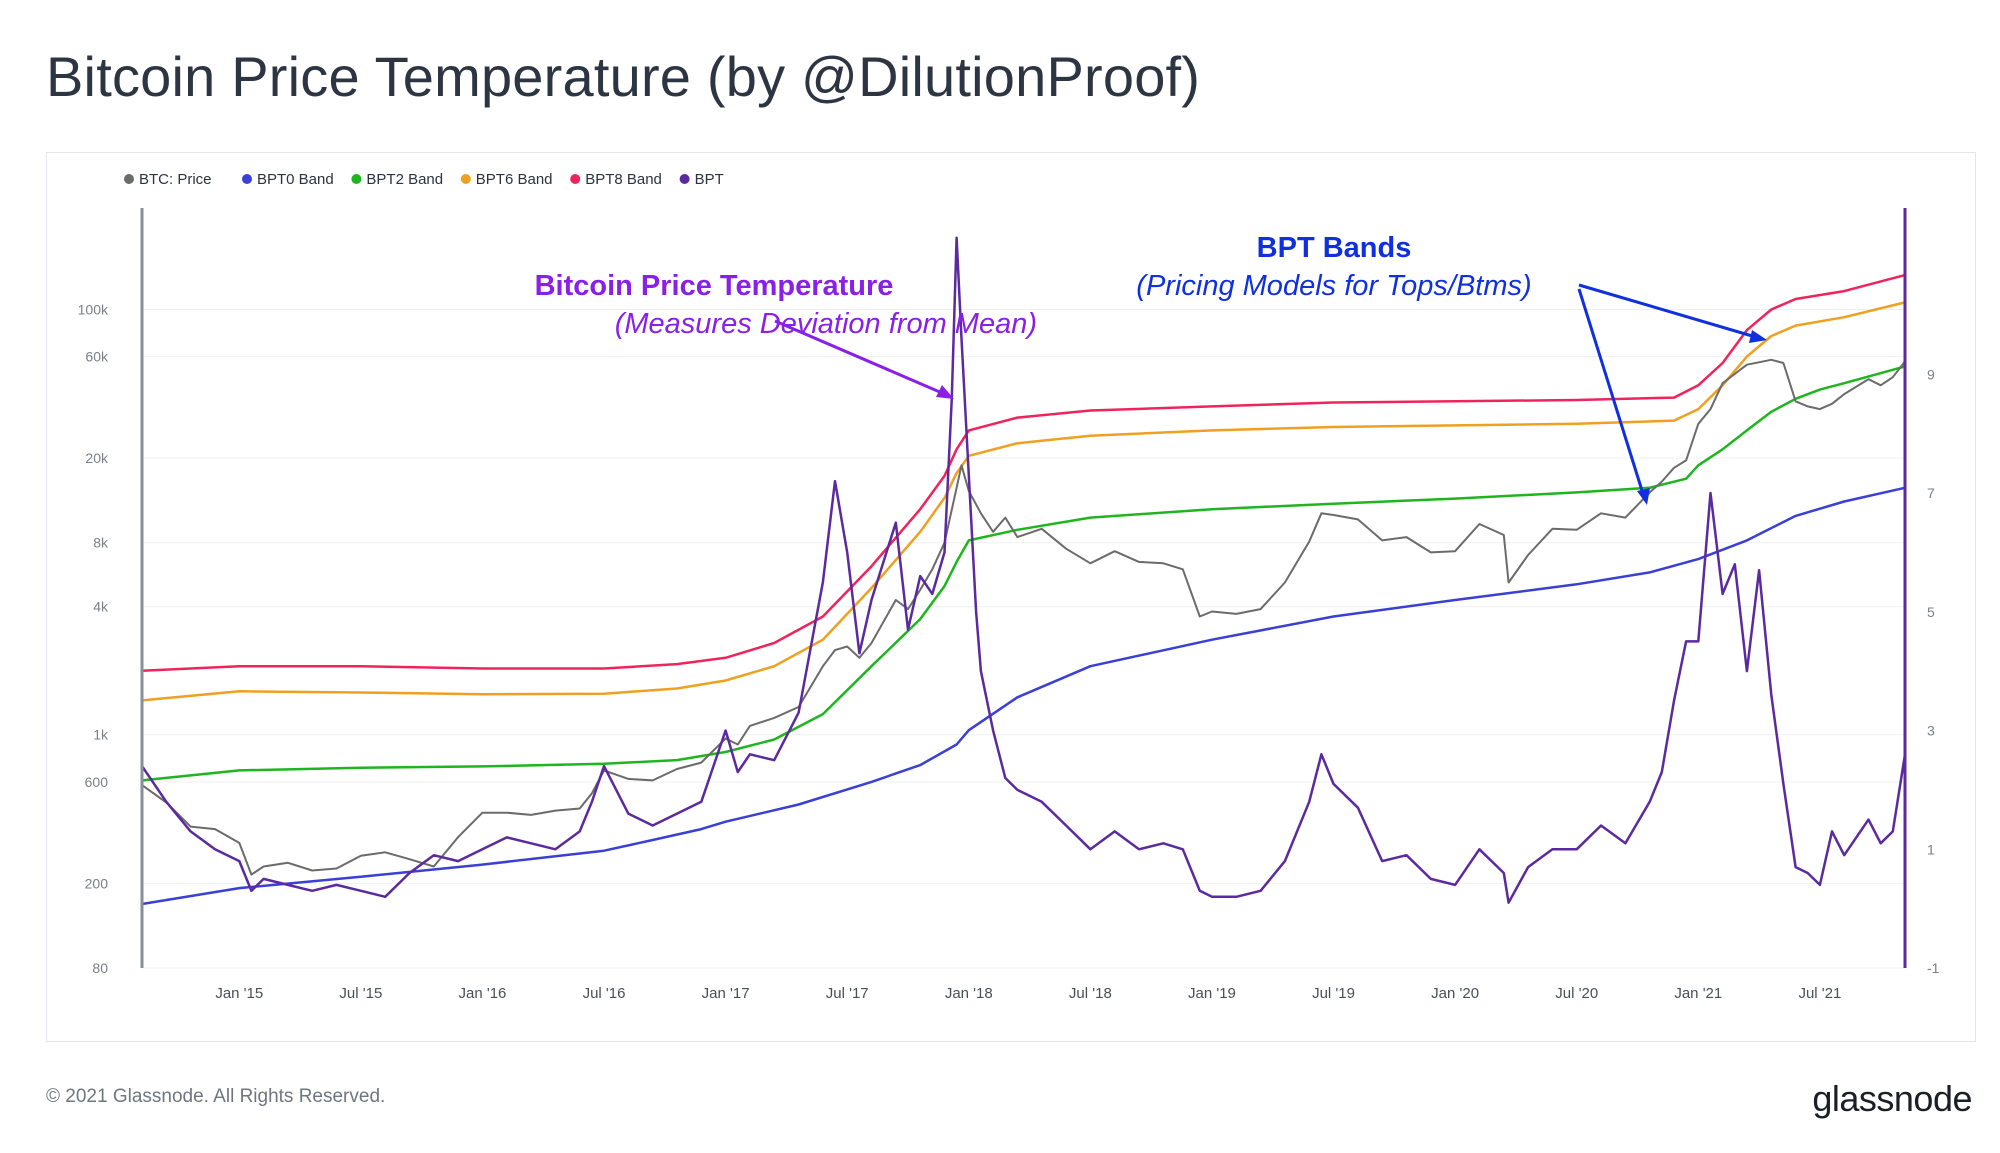 The height and width of the screenshot is (1153, 2000). I want to click on y-right-tick-5: 7, so click(1931, 493).